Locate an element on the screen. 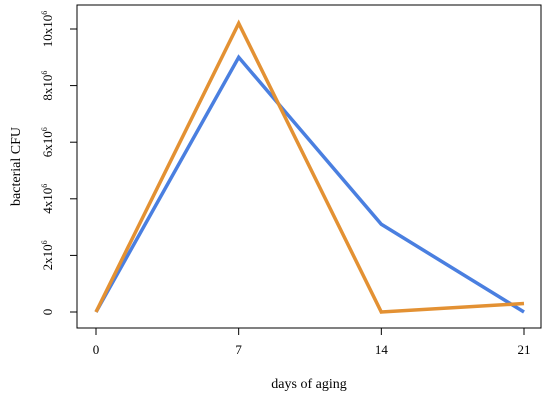  y-tick-label: 2x106 is located at coordinates (47, 255).